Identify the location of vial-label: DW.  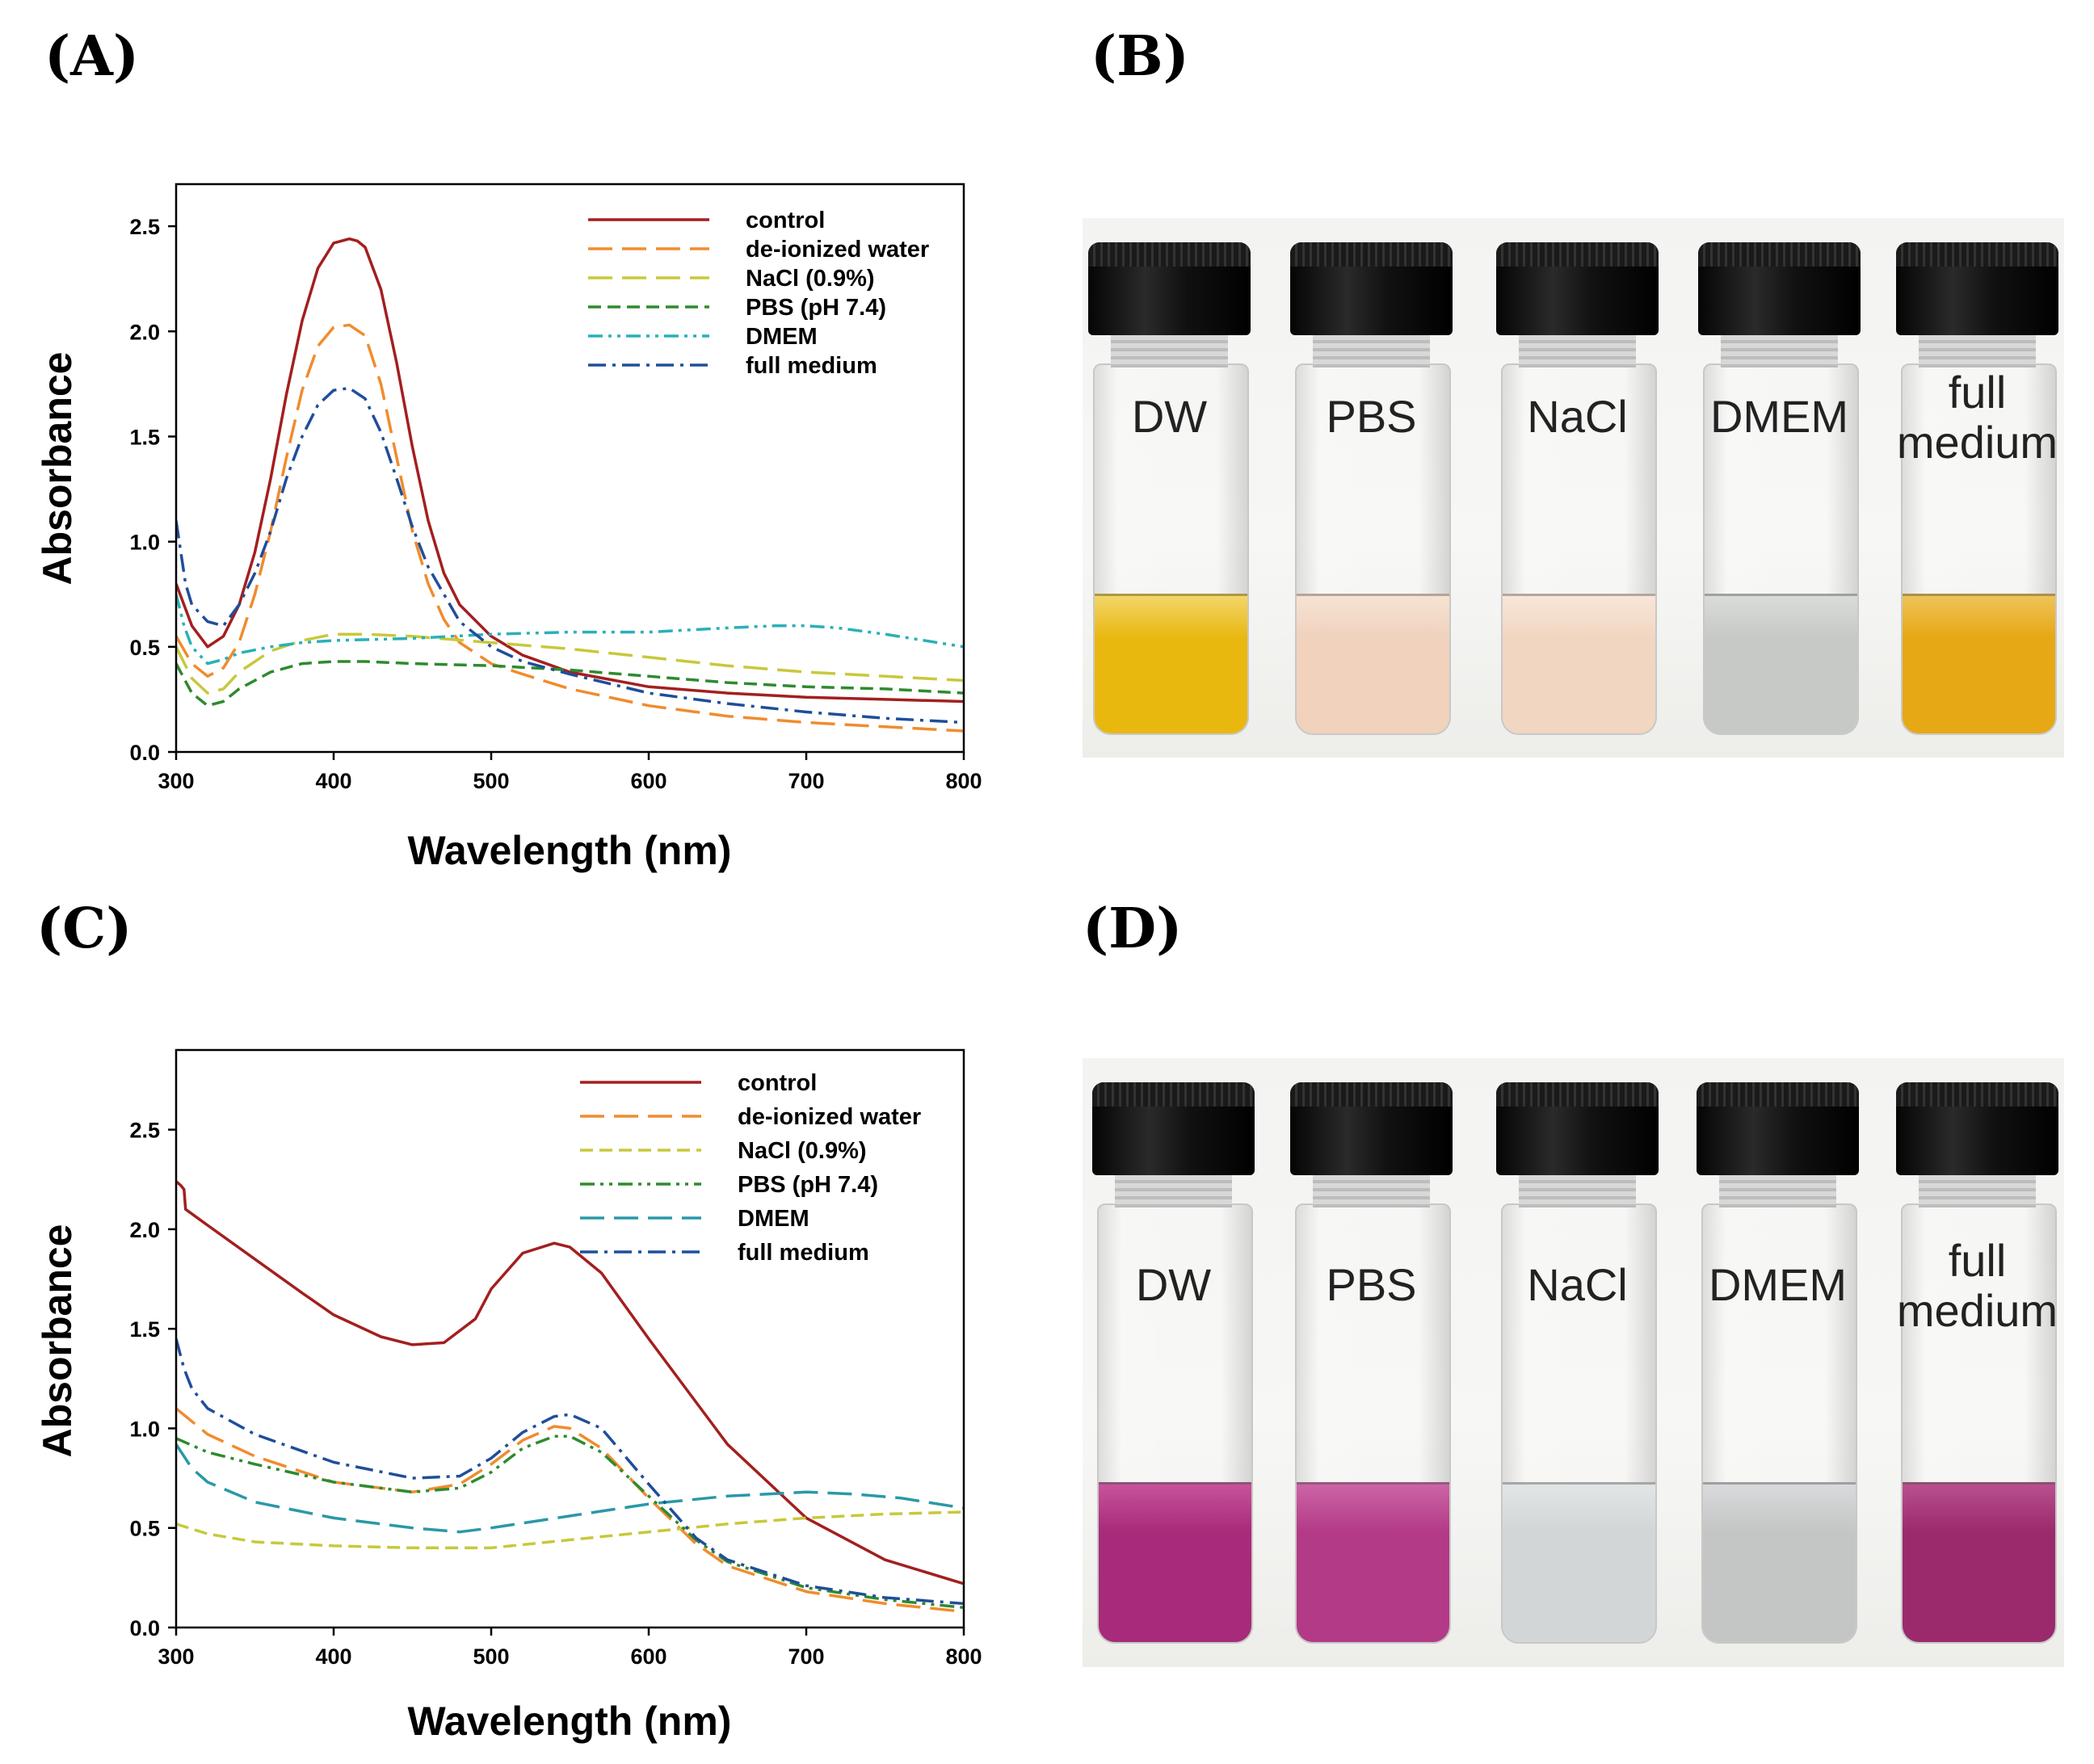
(1169, 416).